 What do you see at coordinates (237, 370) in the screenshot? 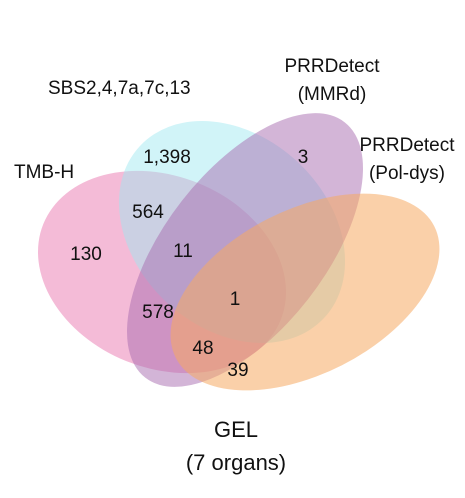
I see `count-tmb-poldys: 39` at bounding box center [237, 370].